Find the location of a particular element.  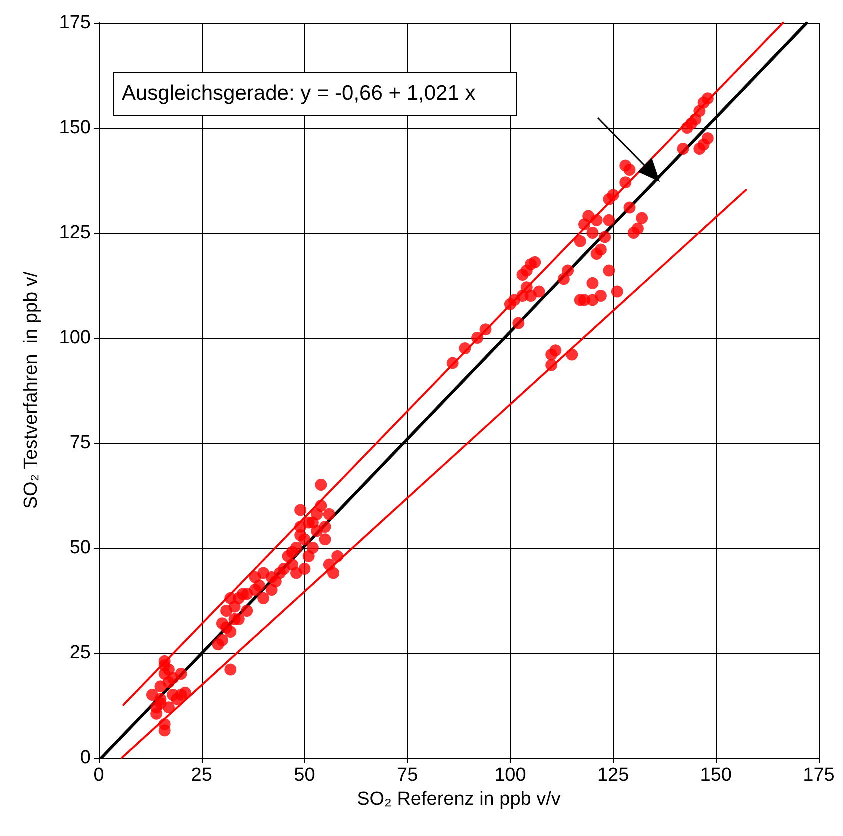

y-tick-label: 50 is located at coordinates (80, 548).